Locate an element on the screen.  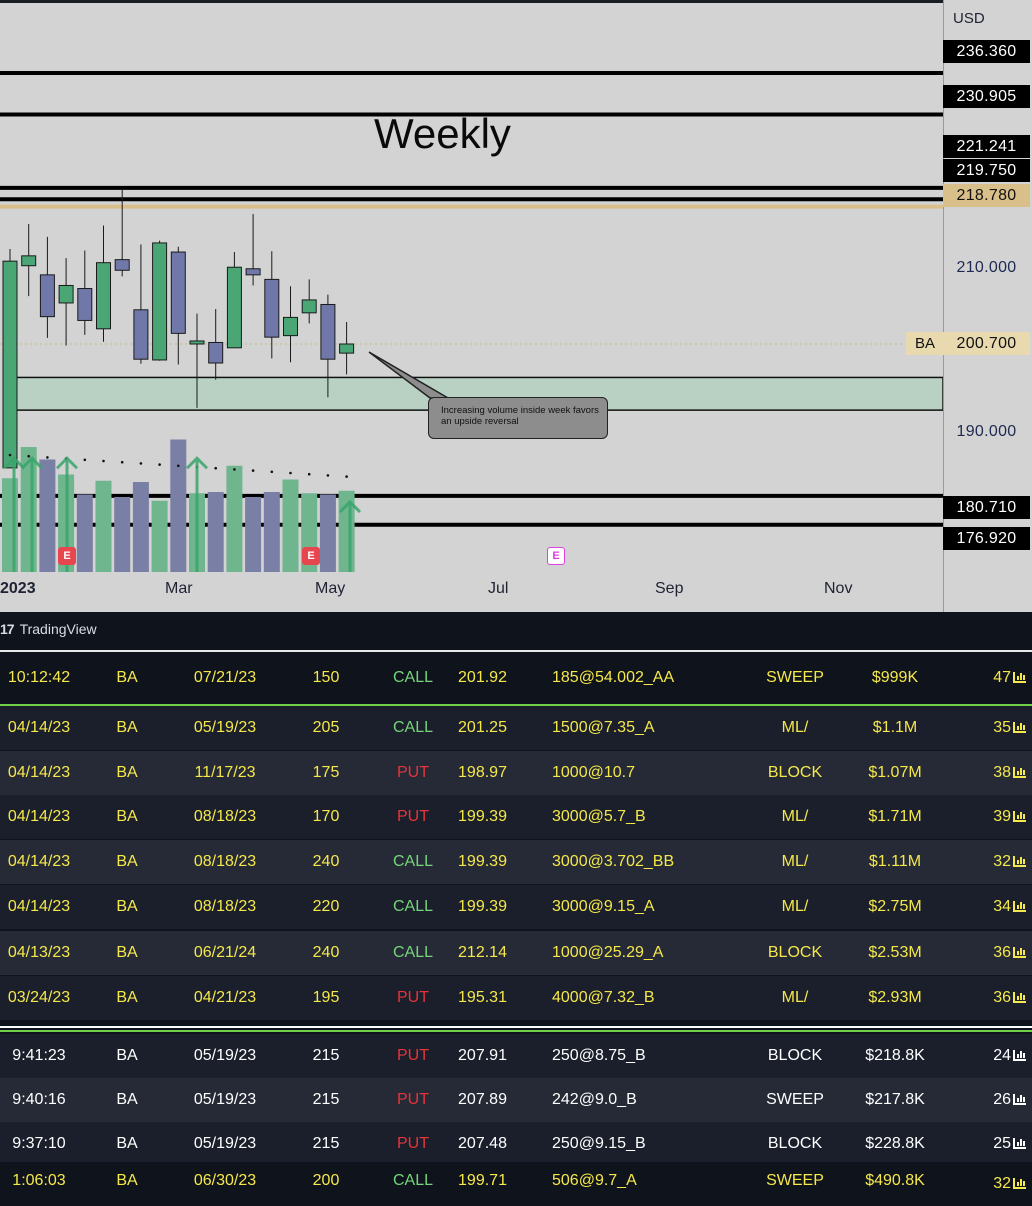
cell-strike: 170 is located at coordinates (326, 816).